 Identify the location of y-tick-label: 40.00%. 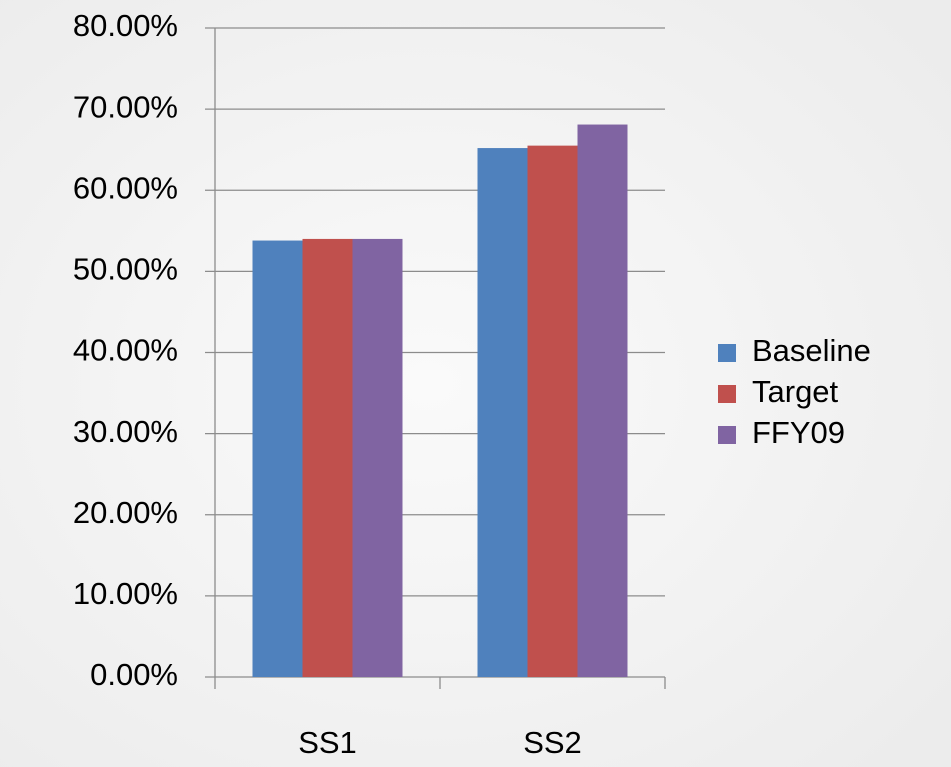
(125, 350).